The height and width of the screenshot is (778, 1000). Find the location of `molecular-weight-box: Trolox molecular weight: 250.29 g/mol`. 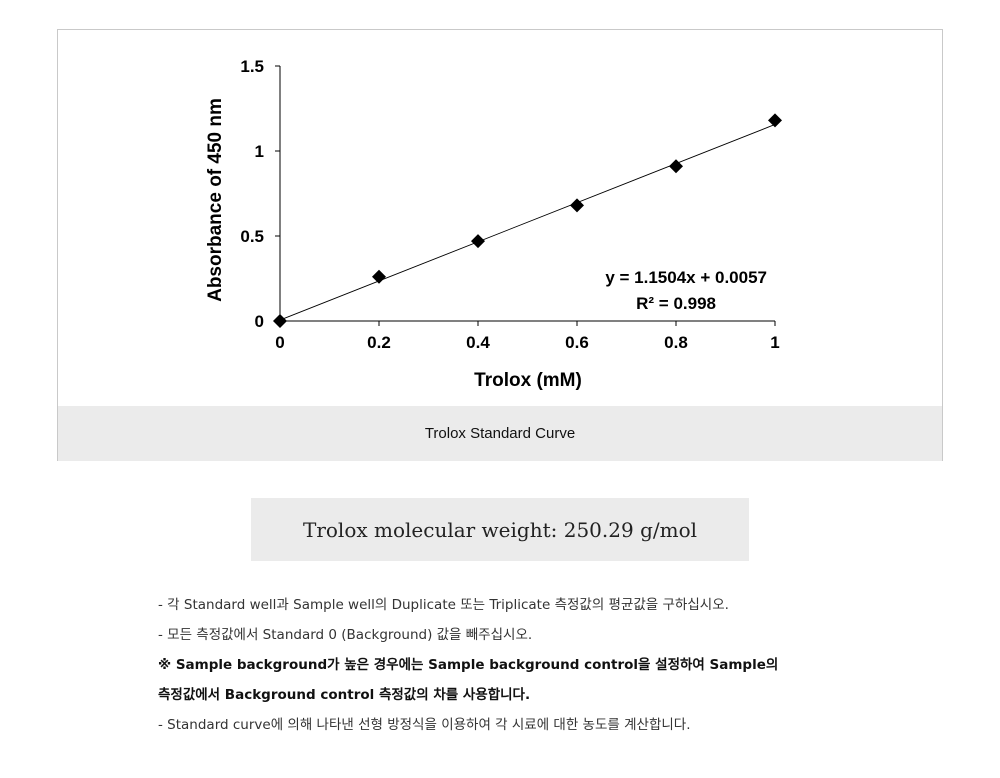

molecular-weight-box: Trolox molecular weight: 250.29 g/mol is located at coordinates (500, 529).